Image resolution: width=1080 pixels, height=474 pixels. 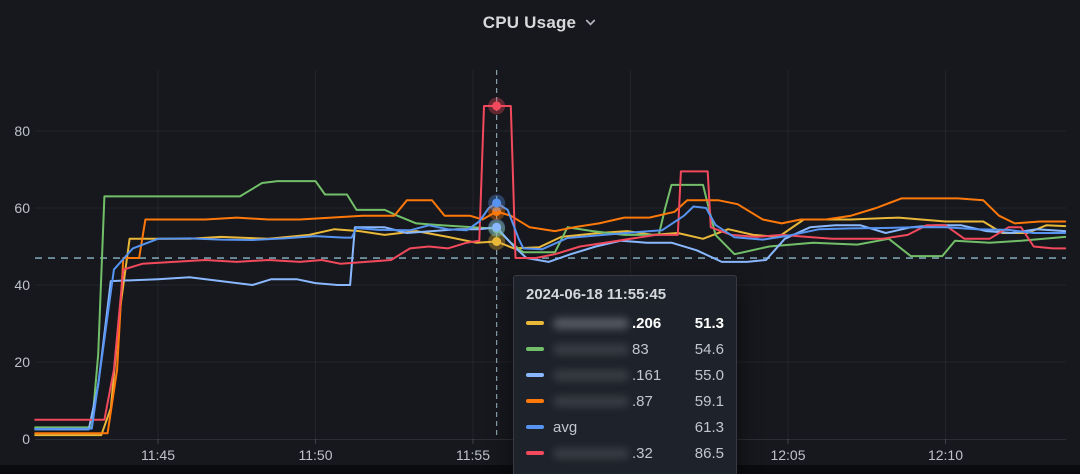 What do you see at coordinates (625, 427) in the screenshot?
I see `tooltip-series-row: avg 61.3` at bounding box center [625, 427].